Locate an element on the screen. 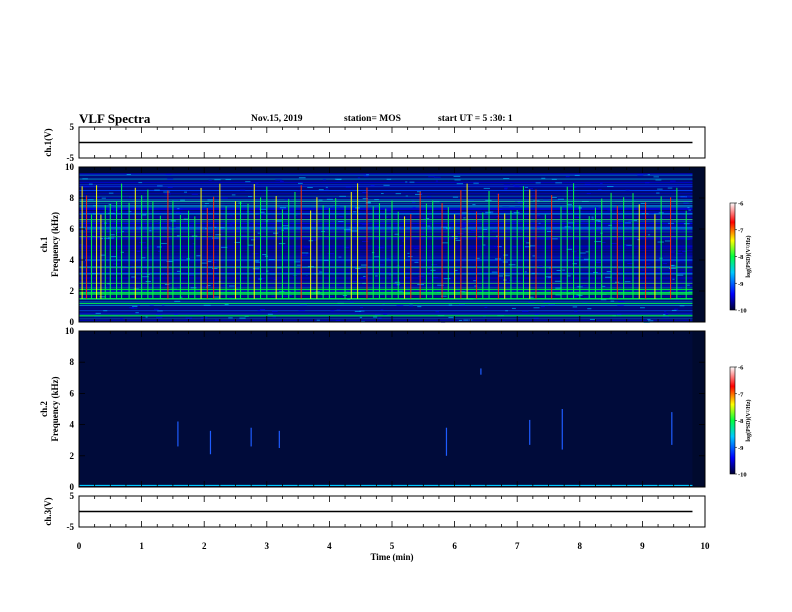 The image size is (792, 612). x-tick-label: 6 is located at coordinates (454, 546).